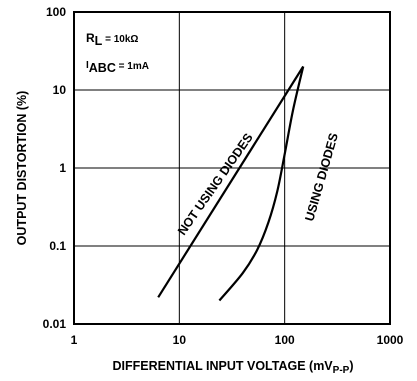 This screenshot has width=417, height=381. I want to click on iabc-main: I, so click(87, 65).